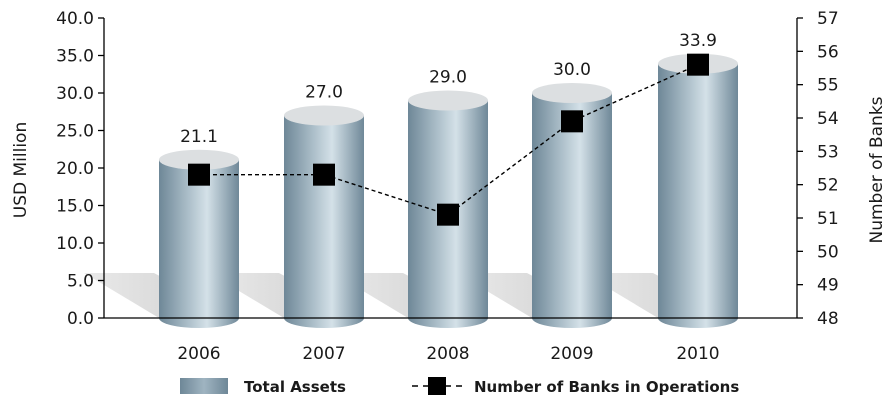 This screenshot has width=891, height=401. Describe the element at coordinates (571, 354) in the screenshot. I see `x-tick-label: 2009` at that location.